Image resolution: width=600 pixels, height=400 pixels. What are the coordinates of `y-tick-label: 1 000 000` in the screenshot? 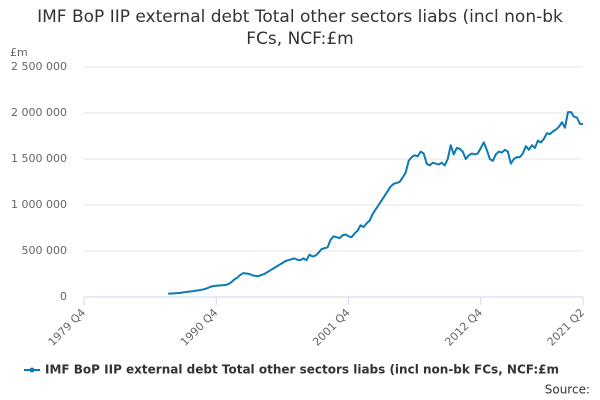 It's located at (39, 204).